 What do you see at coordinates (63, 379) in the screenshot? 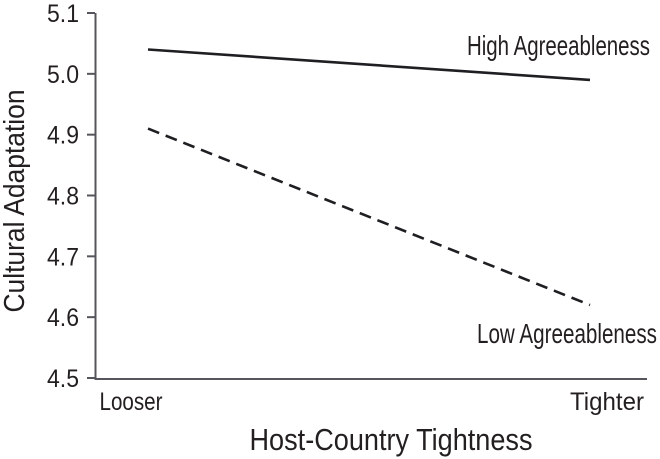
I see `y-tick-label: 4.5` at bounding box center [63, 379].